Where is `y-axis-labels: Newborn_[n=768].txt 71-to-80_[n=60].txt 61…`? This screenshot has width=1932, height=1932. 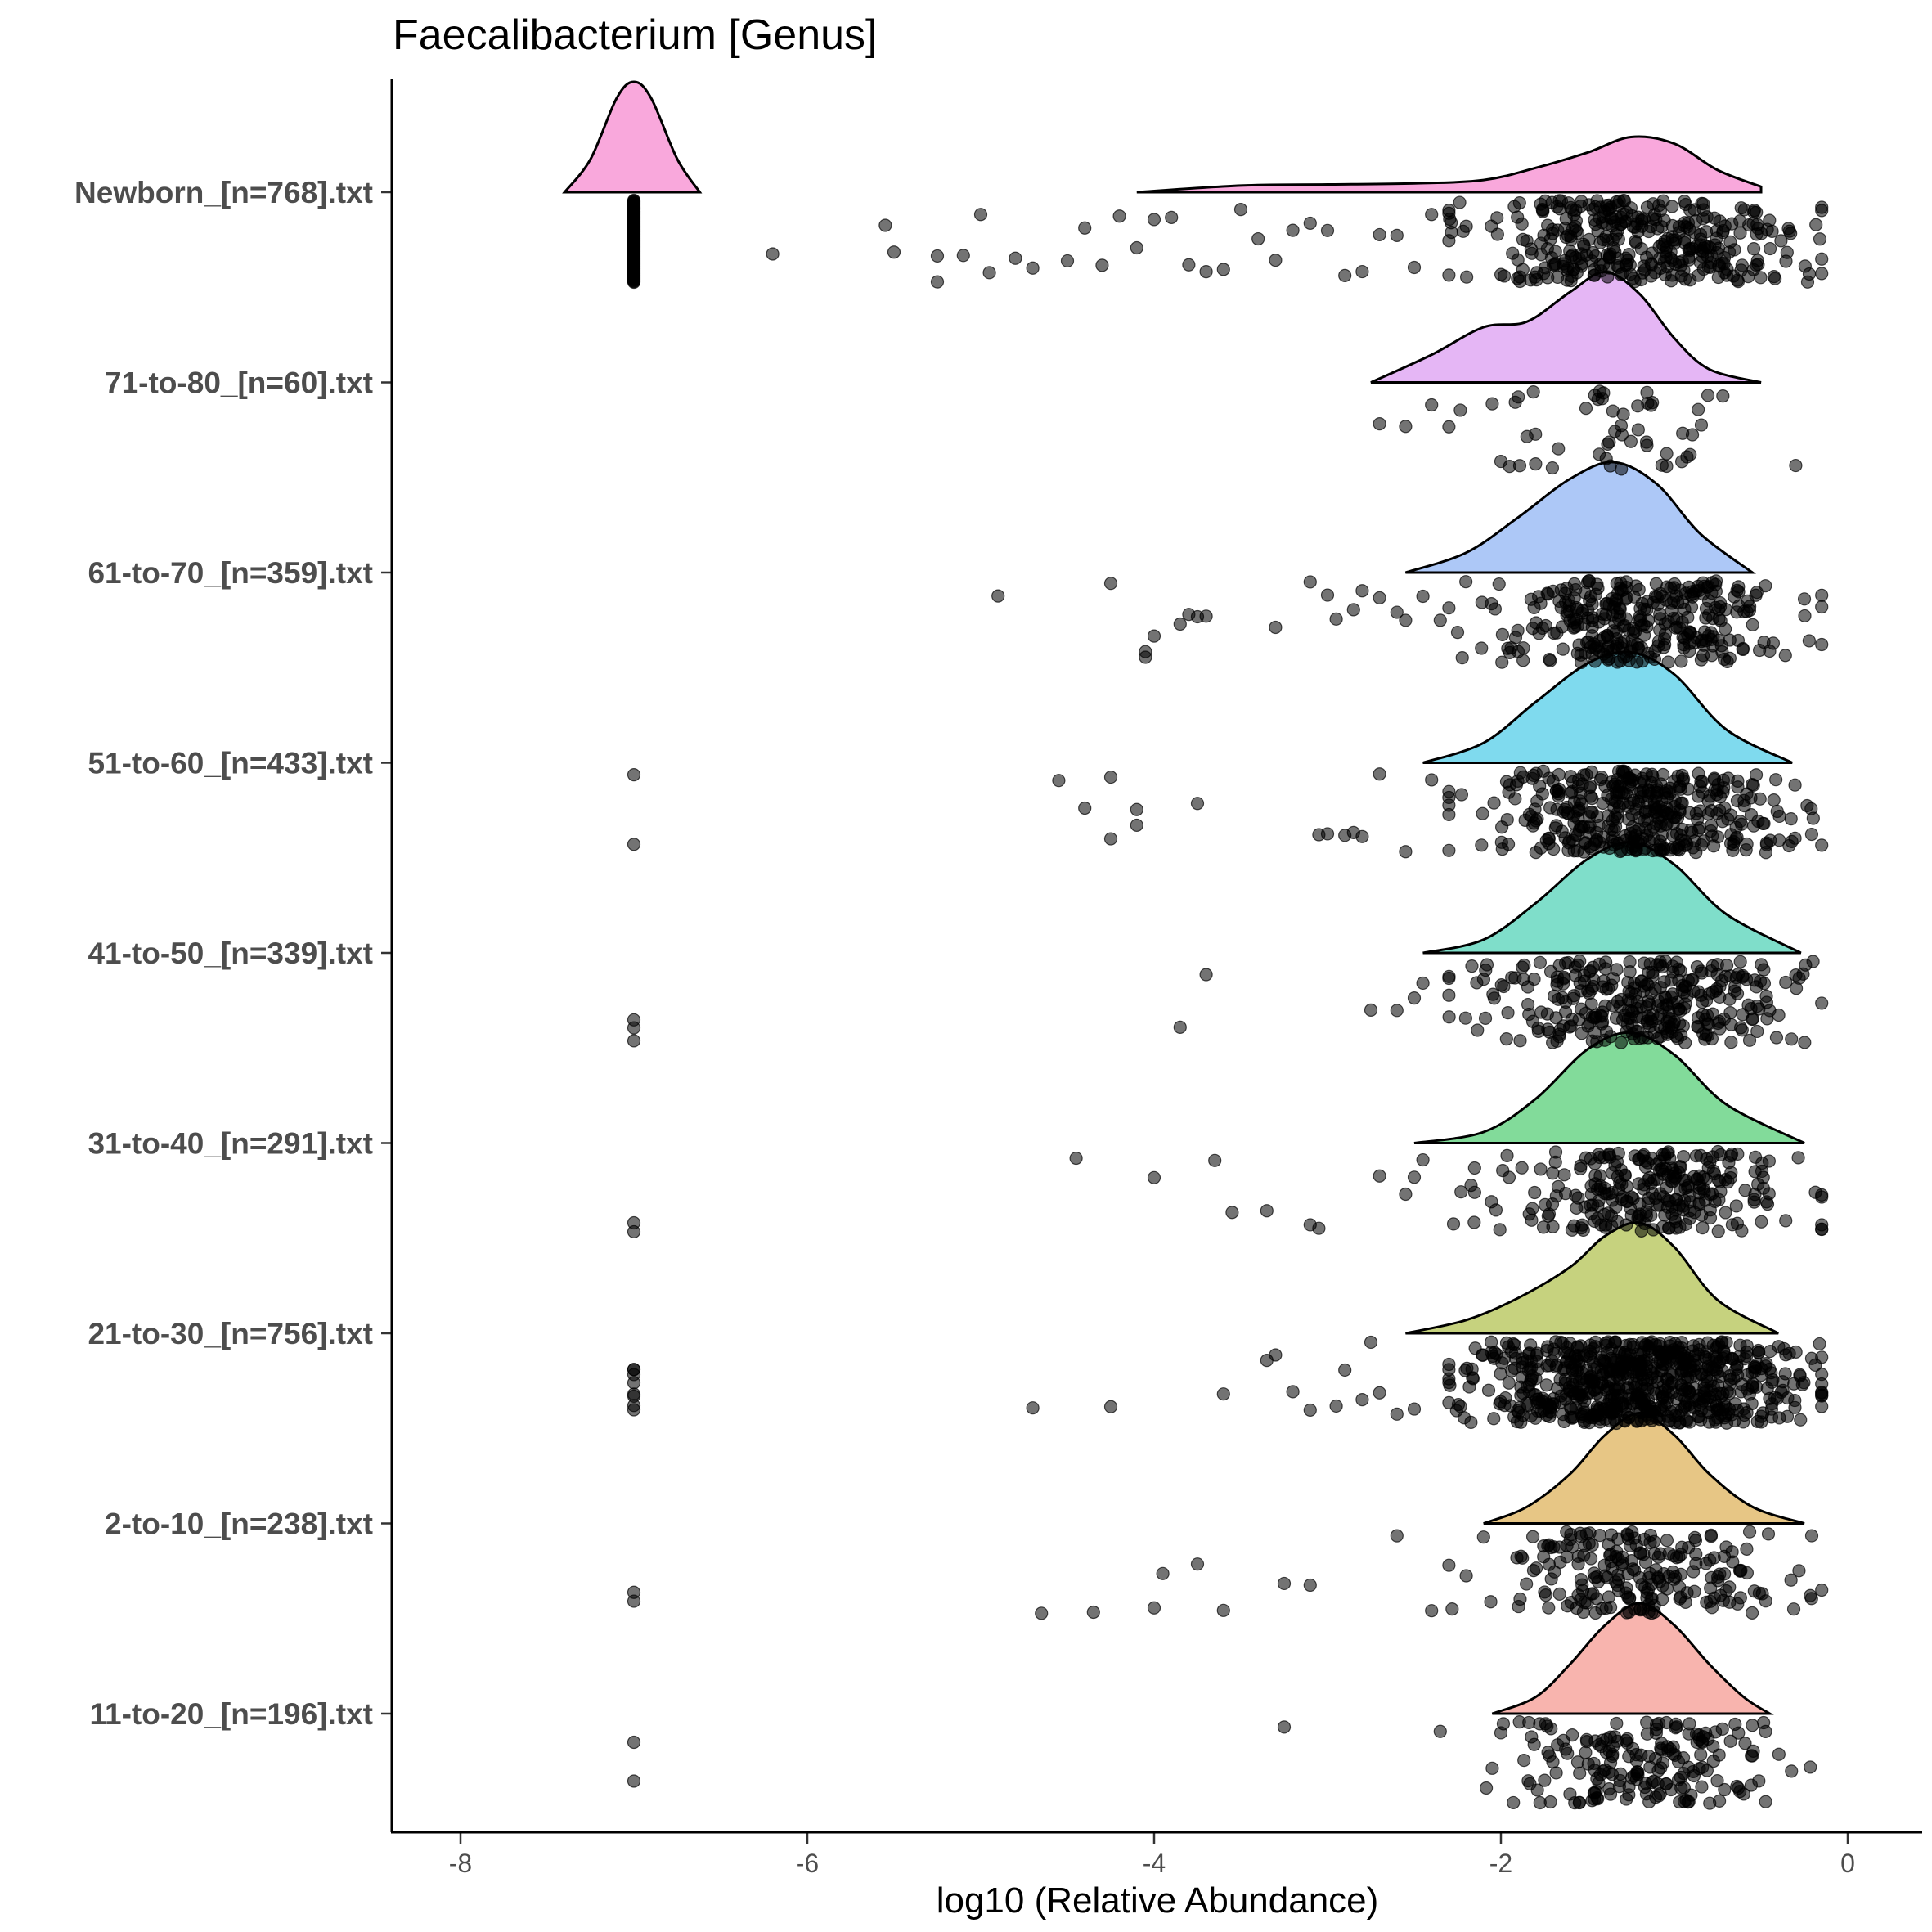
y-axis-labels: Newborn_[n=768].txt 71-to-80_[n=60].txt 61… is located at coordinates (233, 954).